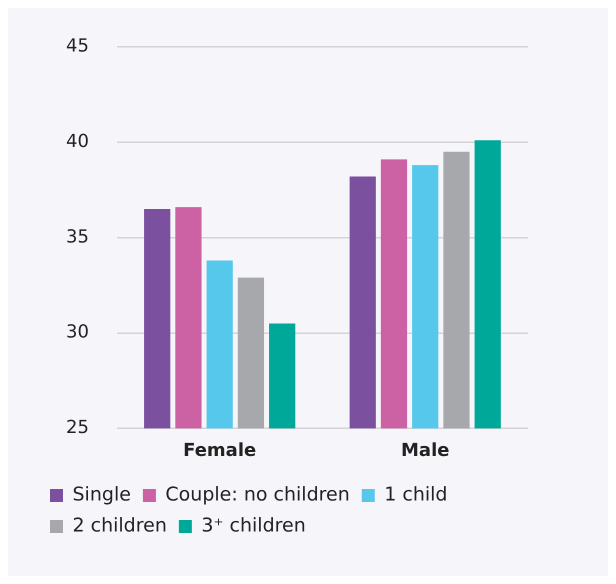  Describe the element at coordinates (77, 332) in the screenshot. I see `y-tick-label: 30` at that location.